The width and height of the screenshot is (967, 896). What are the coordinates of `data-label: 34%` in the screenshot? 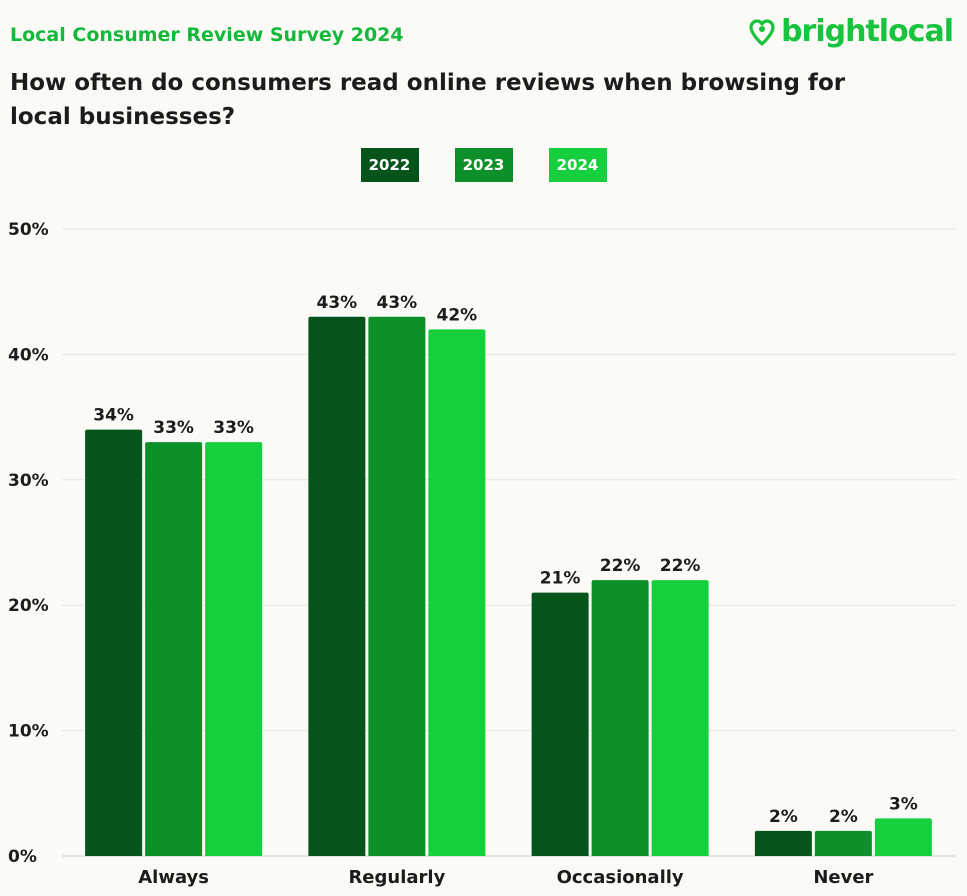 It's located at (113, 416).